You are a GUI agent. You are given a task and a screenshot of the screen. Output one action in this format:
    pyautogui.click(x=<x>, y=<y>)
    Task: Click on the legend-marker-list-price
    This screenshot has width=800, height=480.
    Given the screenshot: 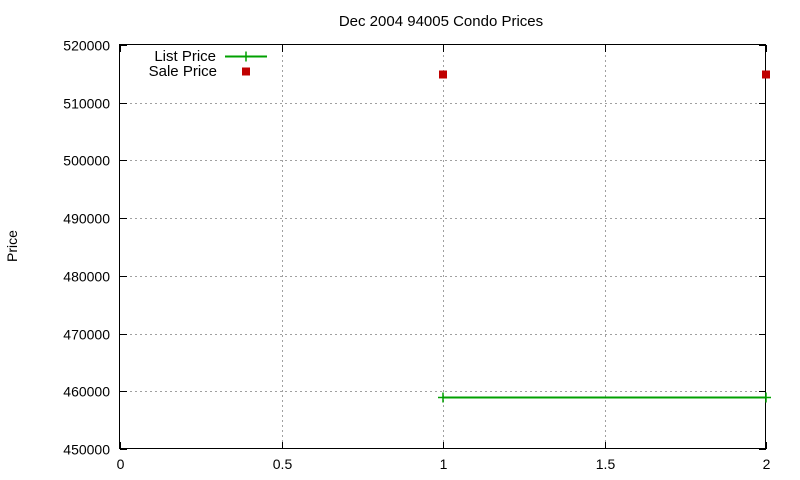 What is the action you would take?
    pyautogui.click(x=246, y=56)
    